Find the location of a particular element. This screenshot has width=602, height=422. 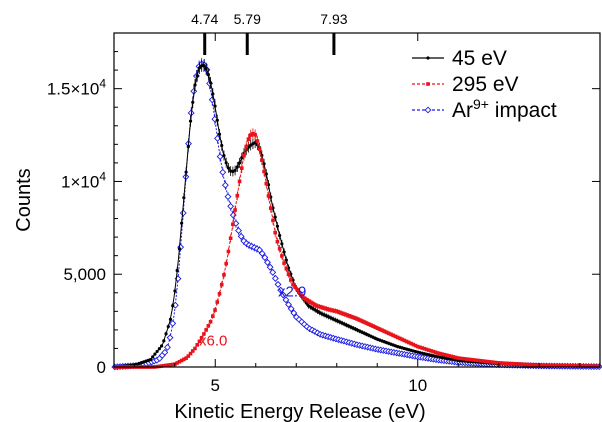

y-axis-title: Counts is located at coordinates (24, 199).